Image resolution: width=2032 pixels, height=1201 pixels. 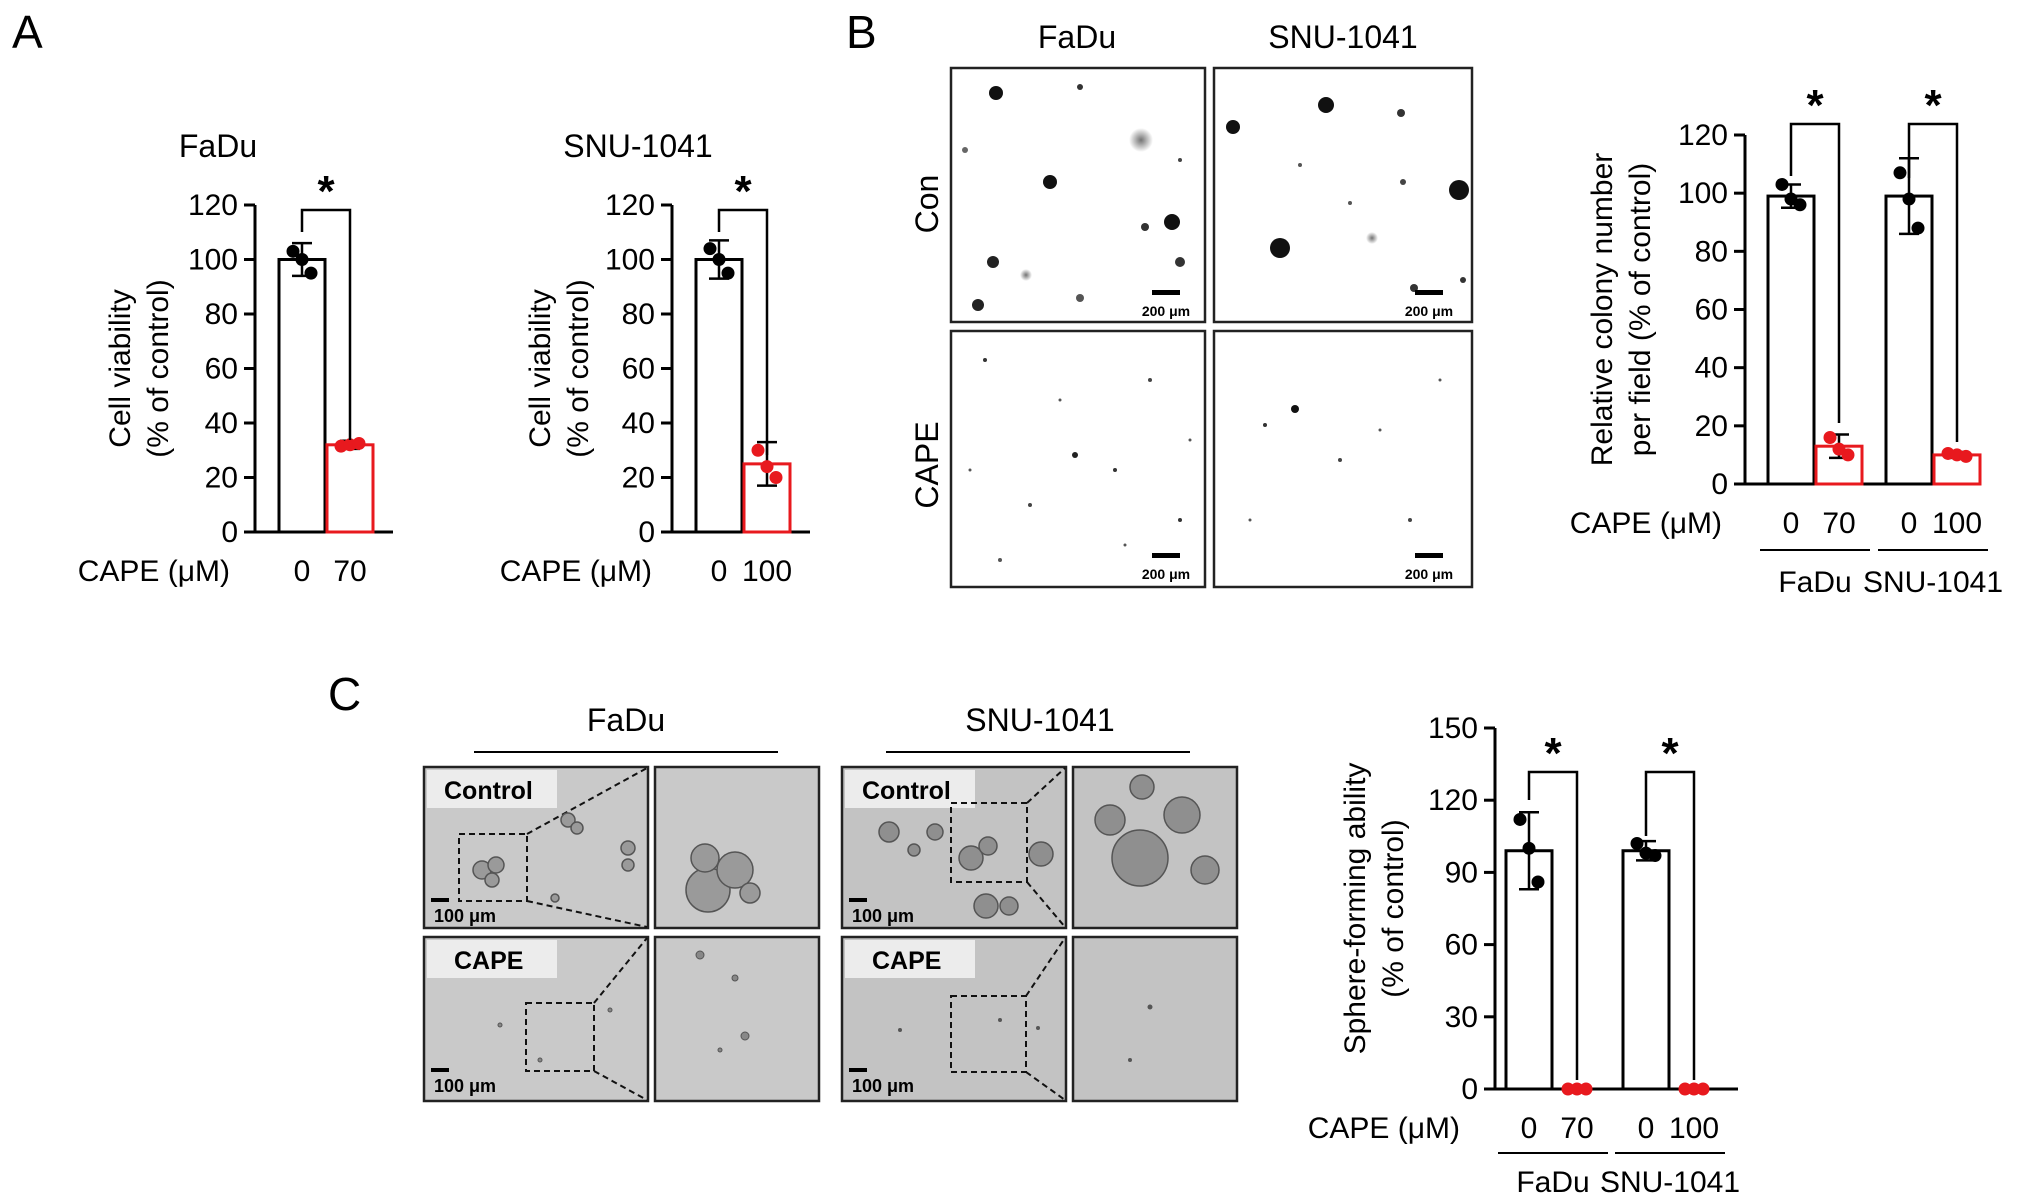 I want to click on micrograph-snu1041-con, so click(x=1343, y=195).